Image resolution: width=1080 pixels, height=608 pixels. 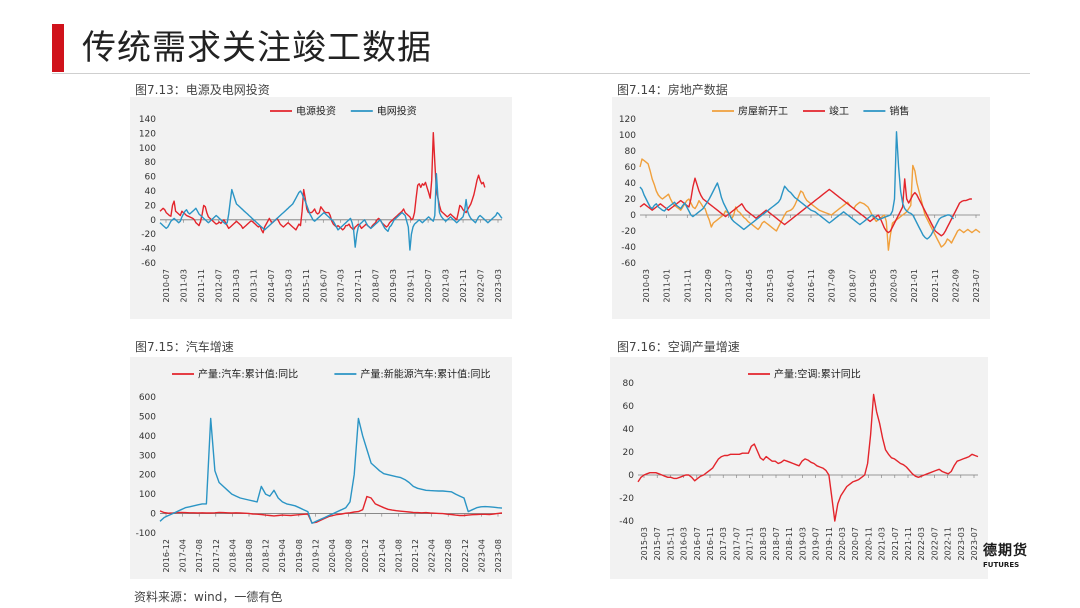 I want to click on x-tick-label: 2015-11, so click(x=670, y=543).